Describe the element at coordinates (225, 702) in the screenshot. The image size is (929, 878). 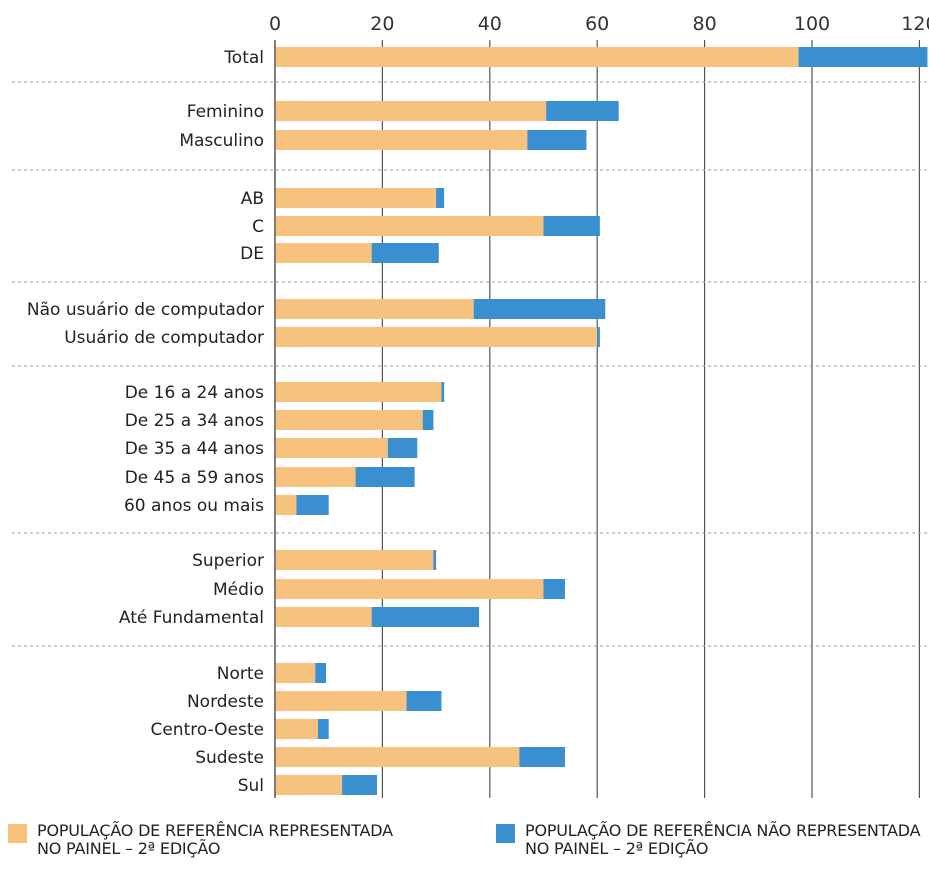
I see `category-label: Nordeste` at that location.